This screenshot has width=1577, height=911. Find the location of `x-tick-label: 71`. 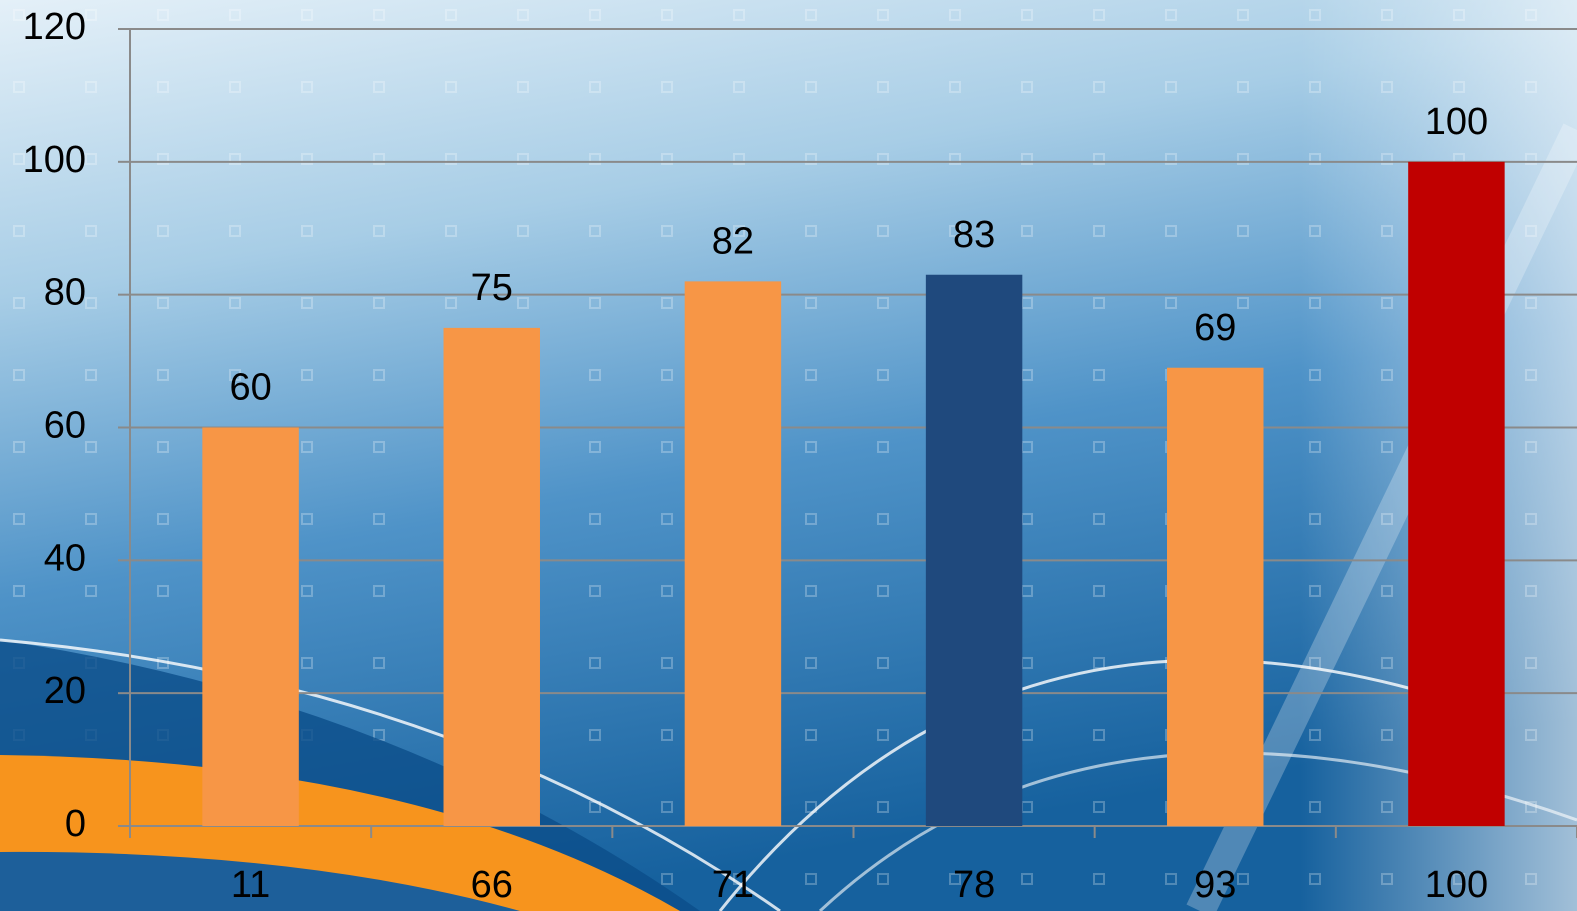

x-tick-label: 71 is located at coordinates (733, 885).